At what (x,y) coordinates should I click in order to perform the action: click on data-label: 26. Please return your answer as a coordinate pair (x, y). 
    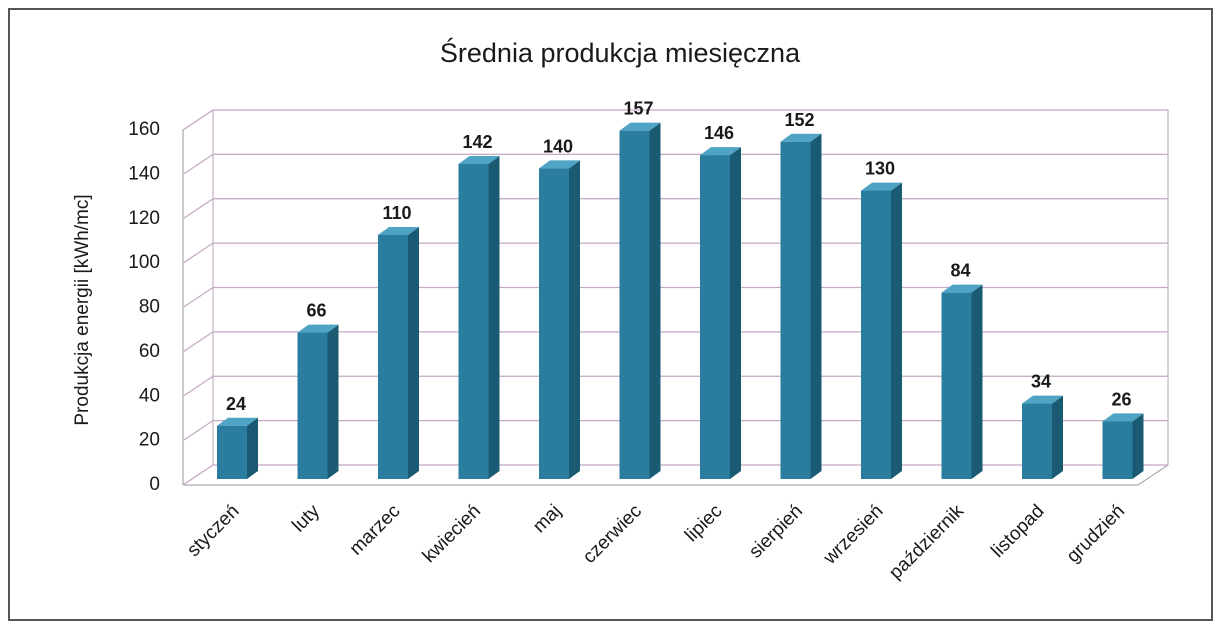
    Looking at the image, I should click on (1121, 399).